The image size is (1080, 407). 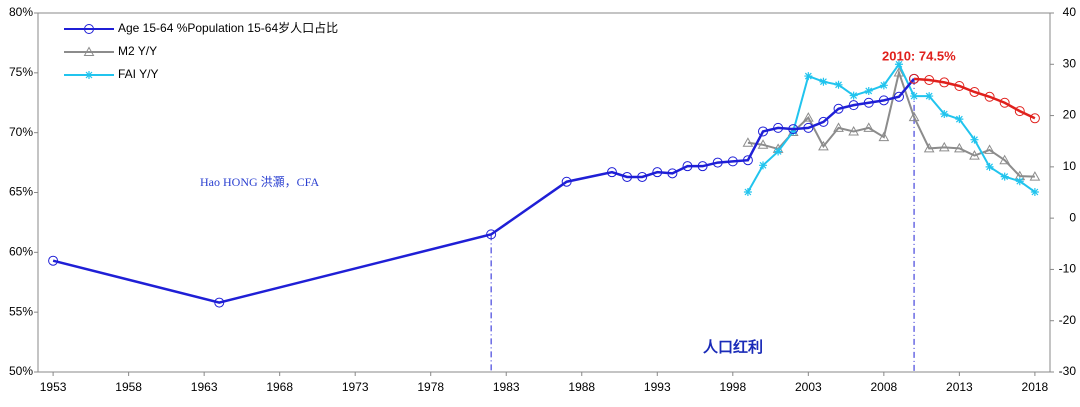 What do you see at coordinates (111, 74) in the screenshot?
I see `legend-item: FAI Y/Y` at bounding box center [111, 74].